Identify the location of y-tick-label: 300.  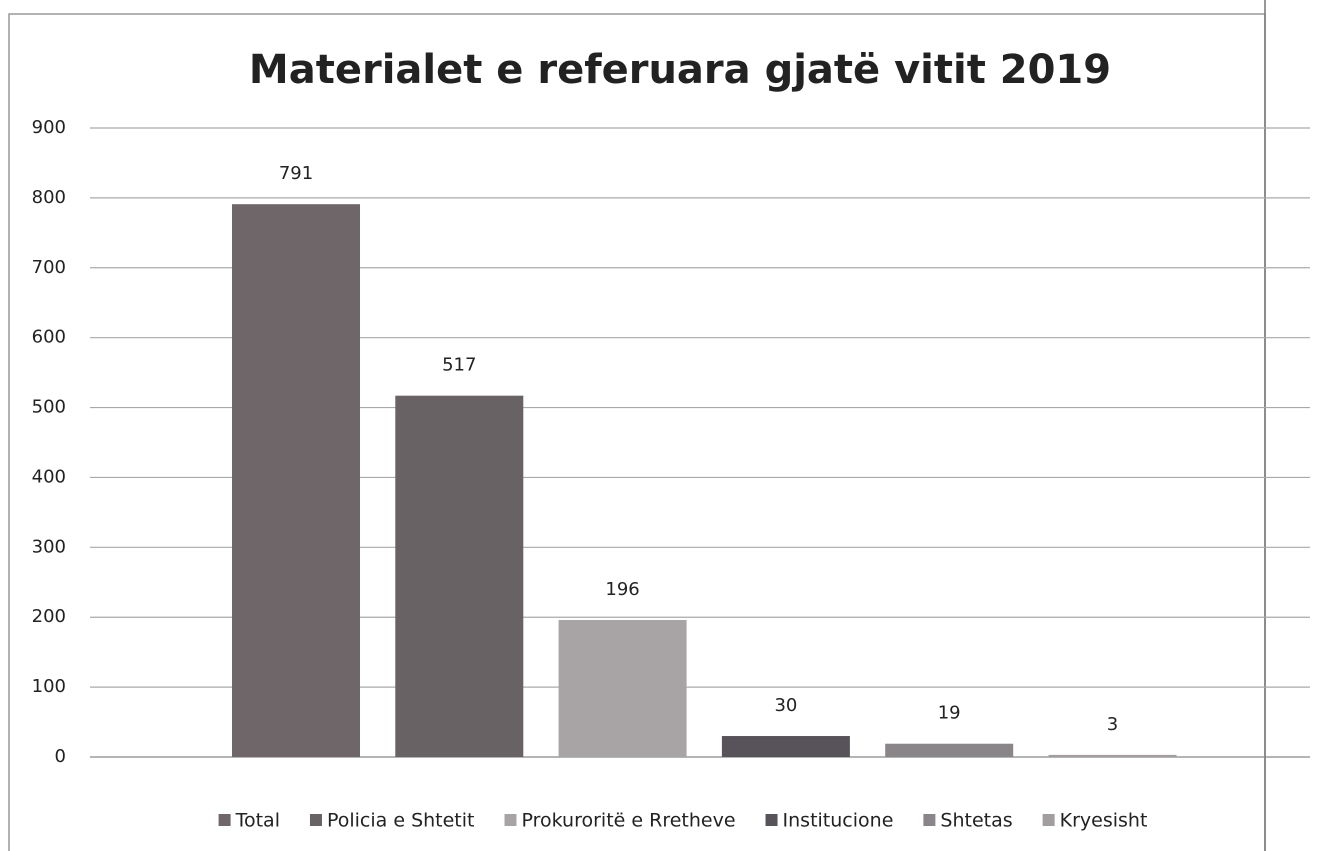
(49, 546).